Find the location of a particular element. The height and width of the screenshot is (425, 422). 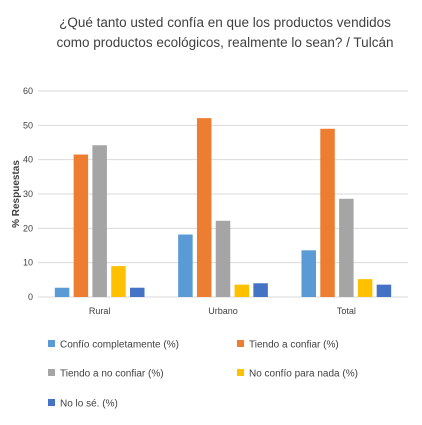

y-axis-ticks: 0 10 20 30 40 50 60 is located at coordinates (28, 194).